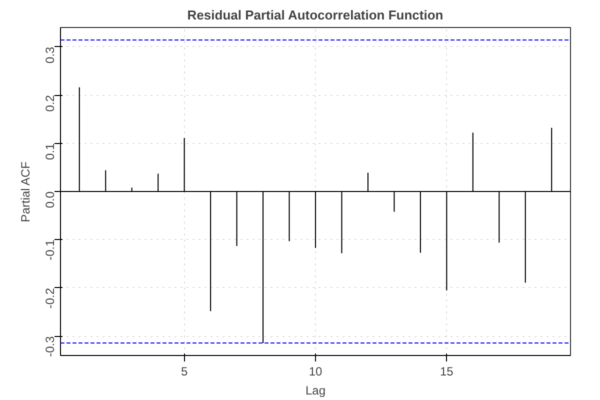 The height and width of the screenshot is (400, 600). Describe the element at coordinates (50, 103) in the screenshot. I see `y-tick-label: 0.2` at that location.